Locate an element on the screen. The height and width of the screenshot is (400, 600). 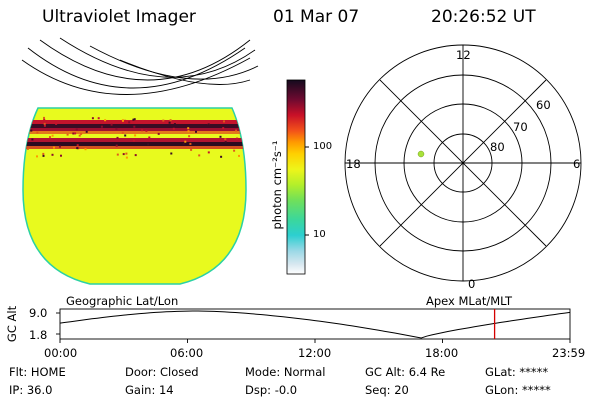
mlt-label-12: 12 is located at coordinates (463, 55).